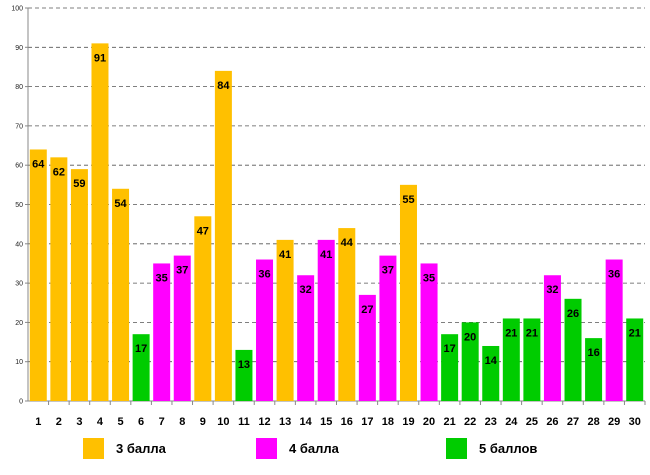 This screenshot has height=475, width=650. Describe the element at coordinates (470, 337) in the screenshot. I see `data-label: 20` at that location.